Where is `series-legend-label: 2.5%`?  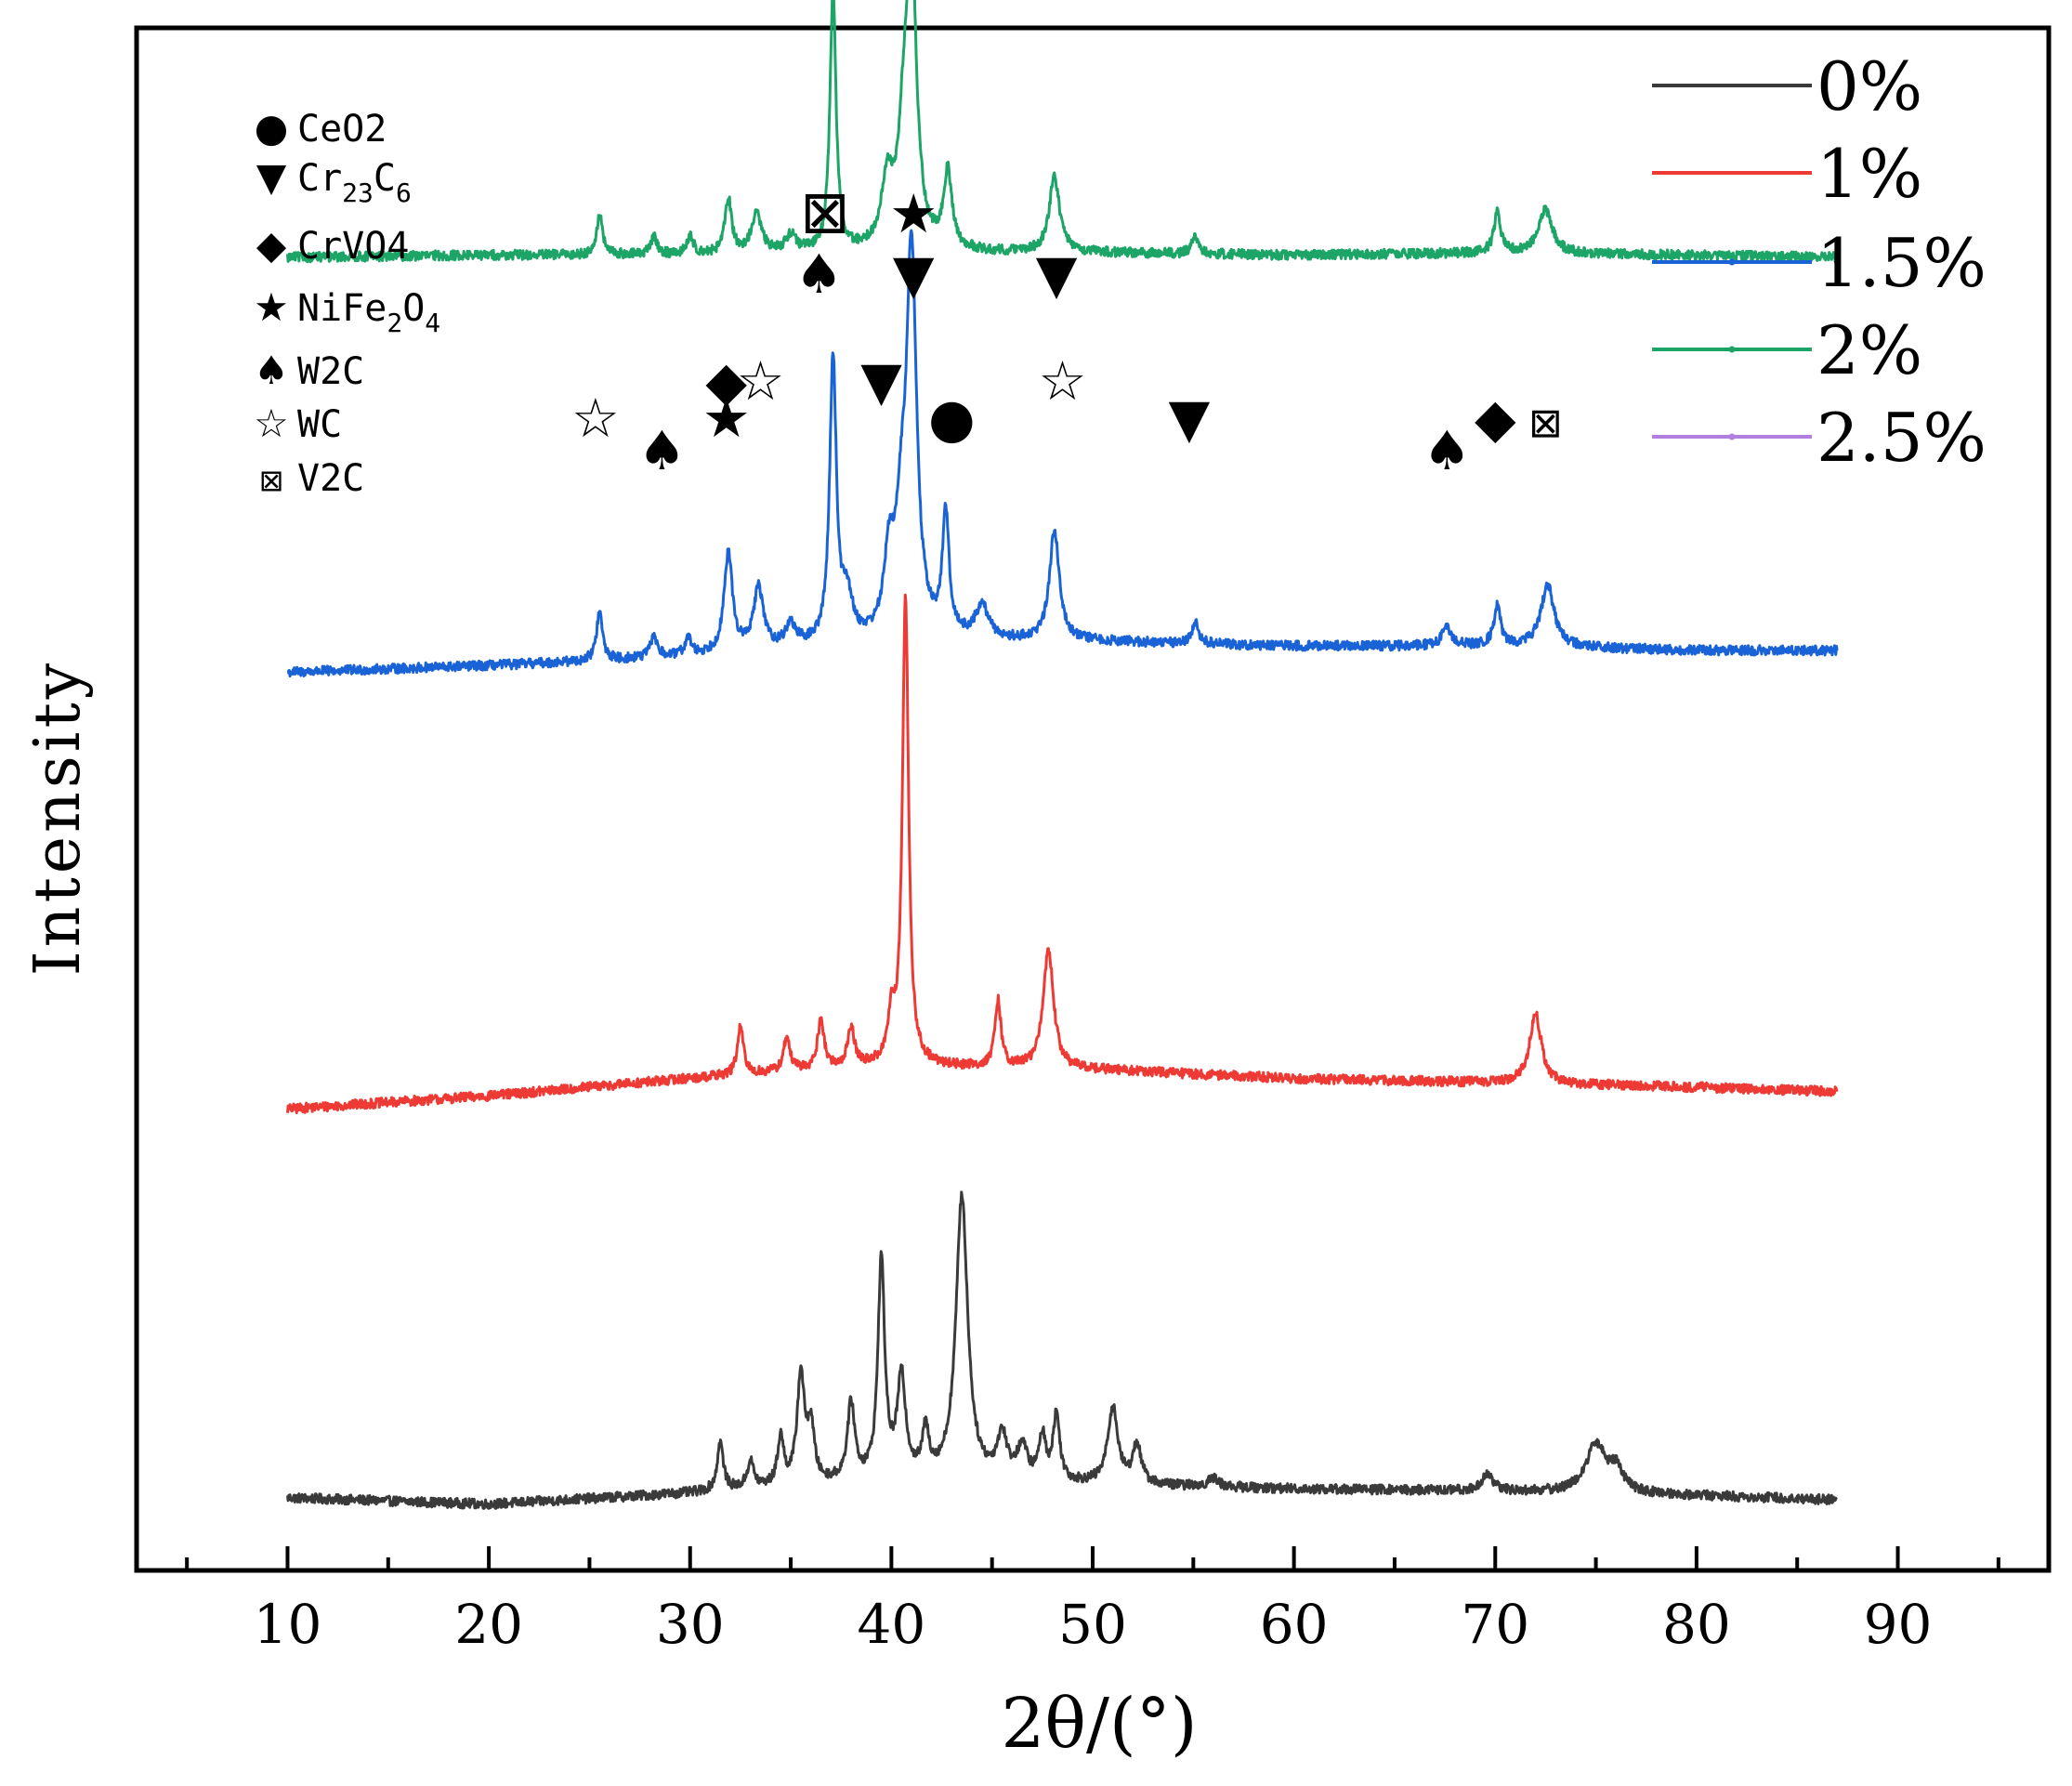 series-legend-label: 2.5% is located at coordinates (1901, 438).